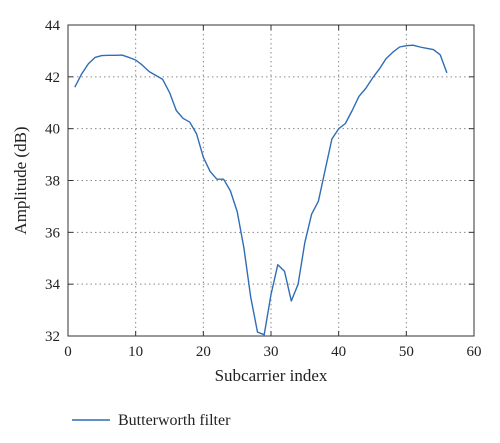  What do you see at coordinates (203, 352) in the screenshot?
I see `x-tick-label: 20` at bounding box center [203, 352].